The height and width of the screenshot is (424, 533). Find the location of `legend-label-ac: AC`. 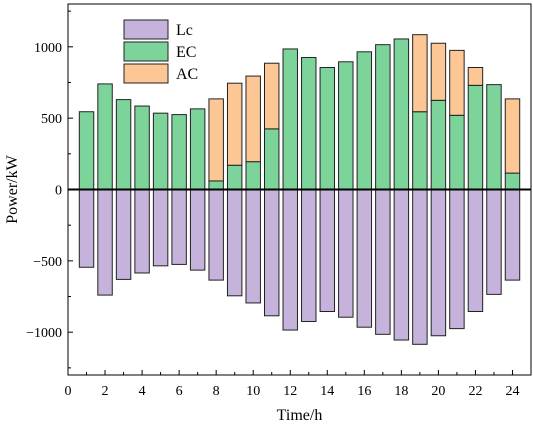

legend-label-ac: AC is located at coordinates (187, 74).